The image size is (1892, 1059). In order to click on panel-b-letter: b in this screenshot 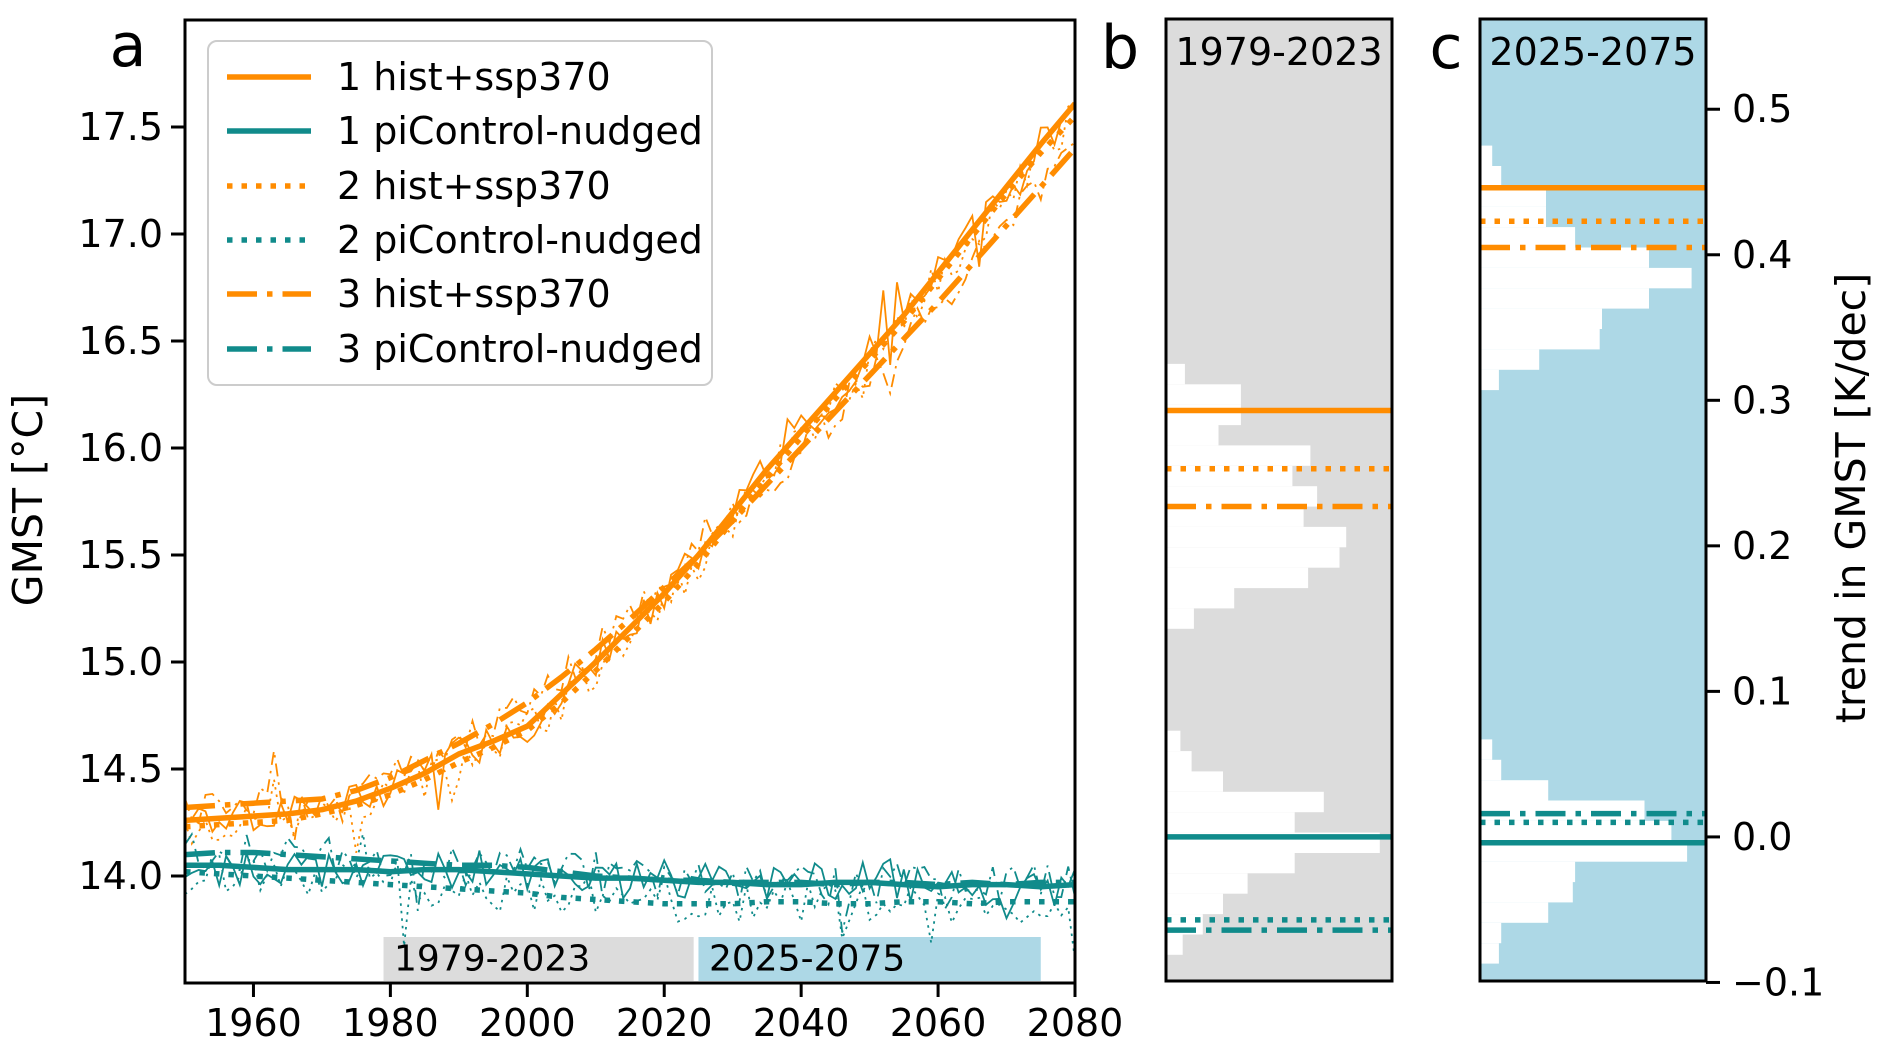, I will do `click(1120, 48)`.